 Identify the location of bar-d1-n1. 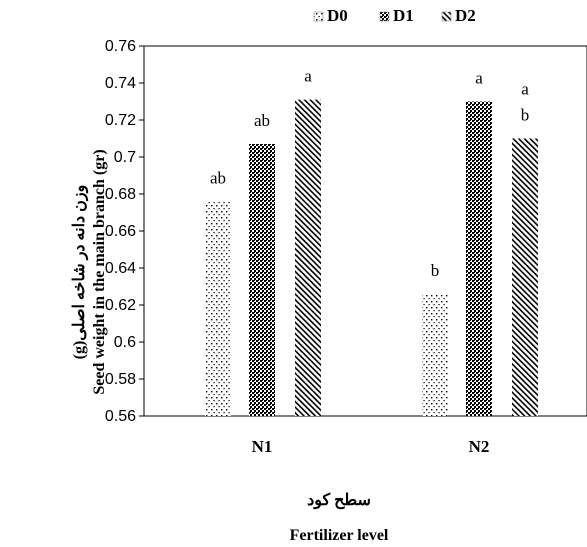
(262, 280).